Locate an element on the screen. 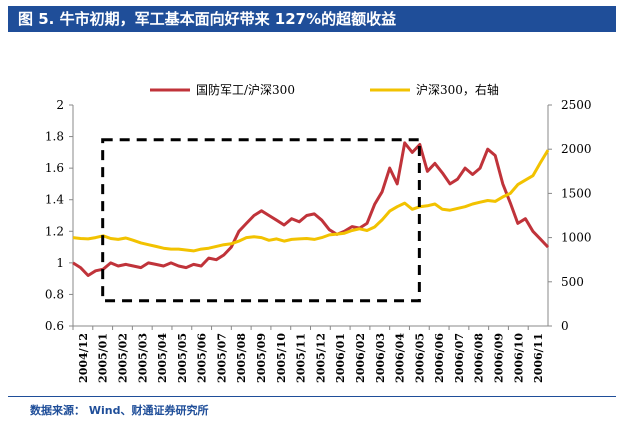  source-note: 数据来源： Wind、财通证券研究所 is located at coordinates (119, 410).